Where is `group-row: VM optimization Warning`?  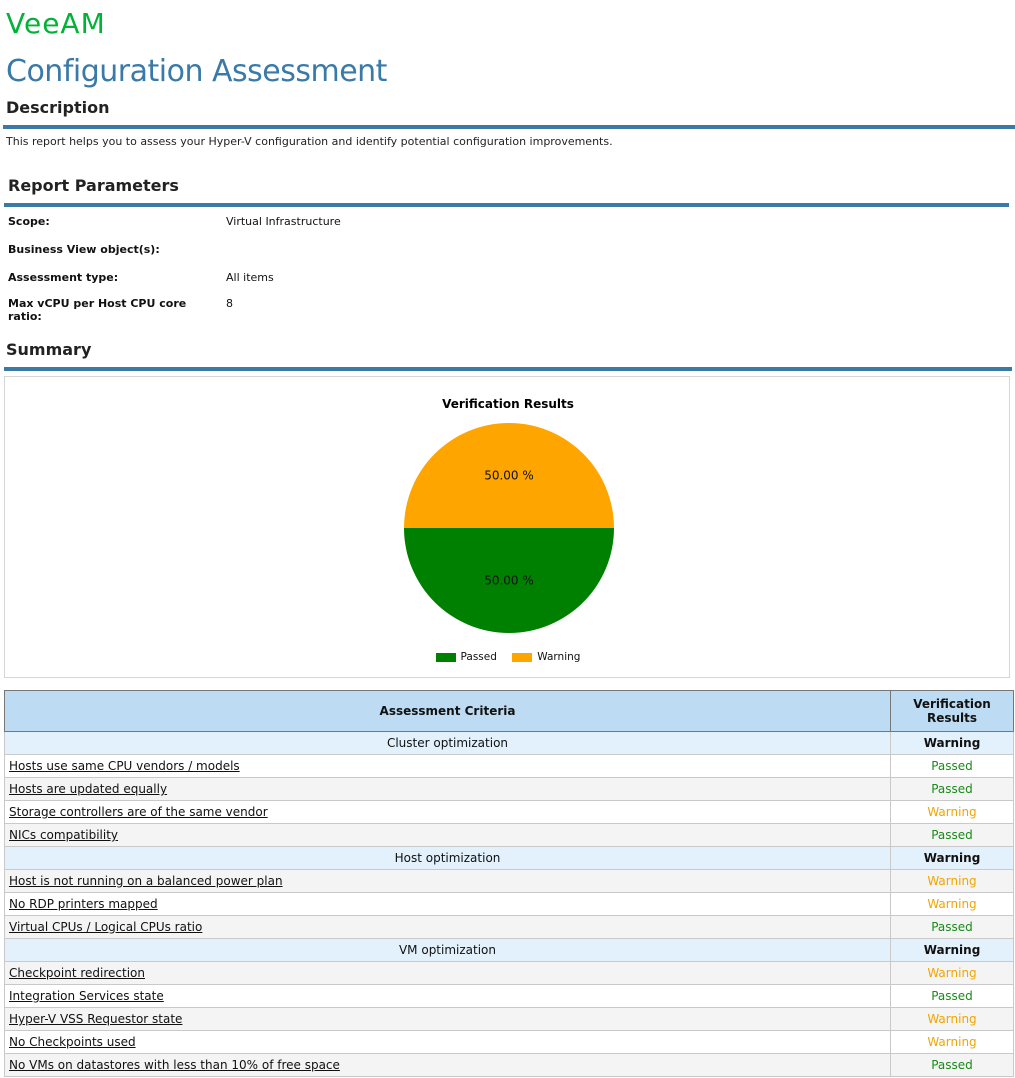 group-row: VM optimization Warning is located at coordinates (509, 950).